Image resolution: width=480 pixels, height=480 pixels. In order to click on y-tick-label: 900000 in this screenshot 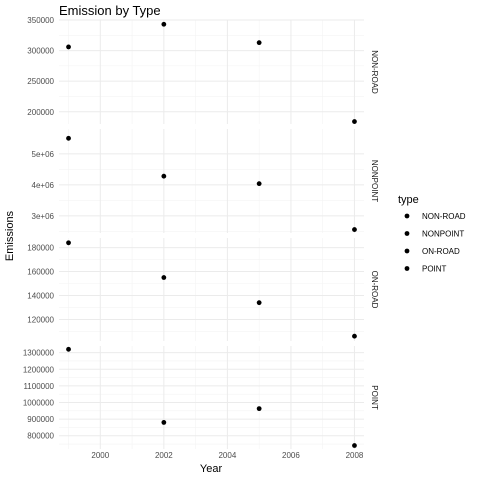, I will do `click(40, 419)`.